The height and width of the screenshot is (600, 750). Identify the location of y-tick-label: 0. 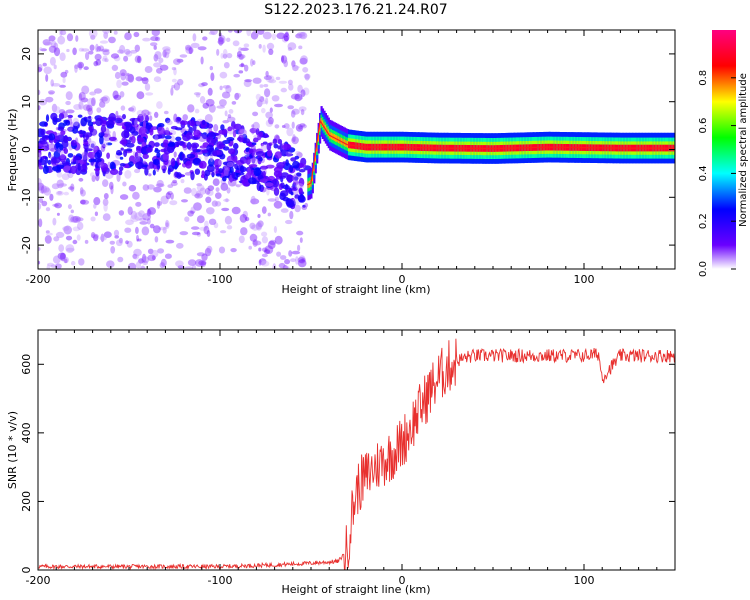
(26, 149).